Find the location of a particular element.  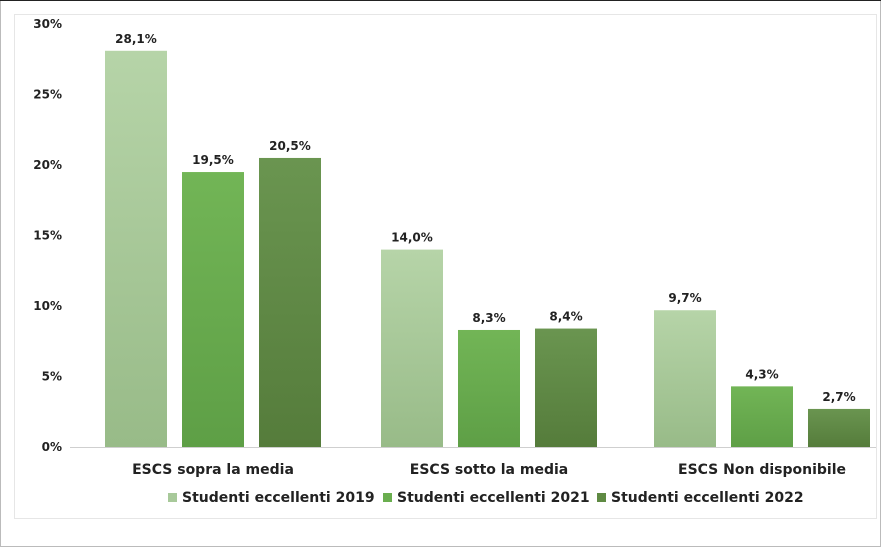

data-label: 4,3% is located at coordinates (761, 374).